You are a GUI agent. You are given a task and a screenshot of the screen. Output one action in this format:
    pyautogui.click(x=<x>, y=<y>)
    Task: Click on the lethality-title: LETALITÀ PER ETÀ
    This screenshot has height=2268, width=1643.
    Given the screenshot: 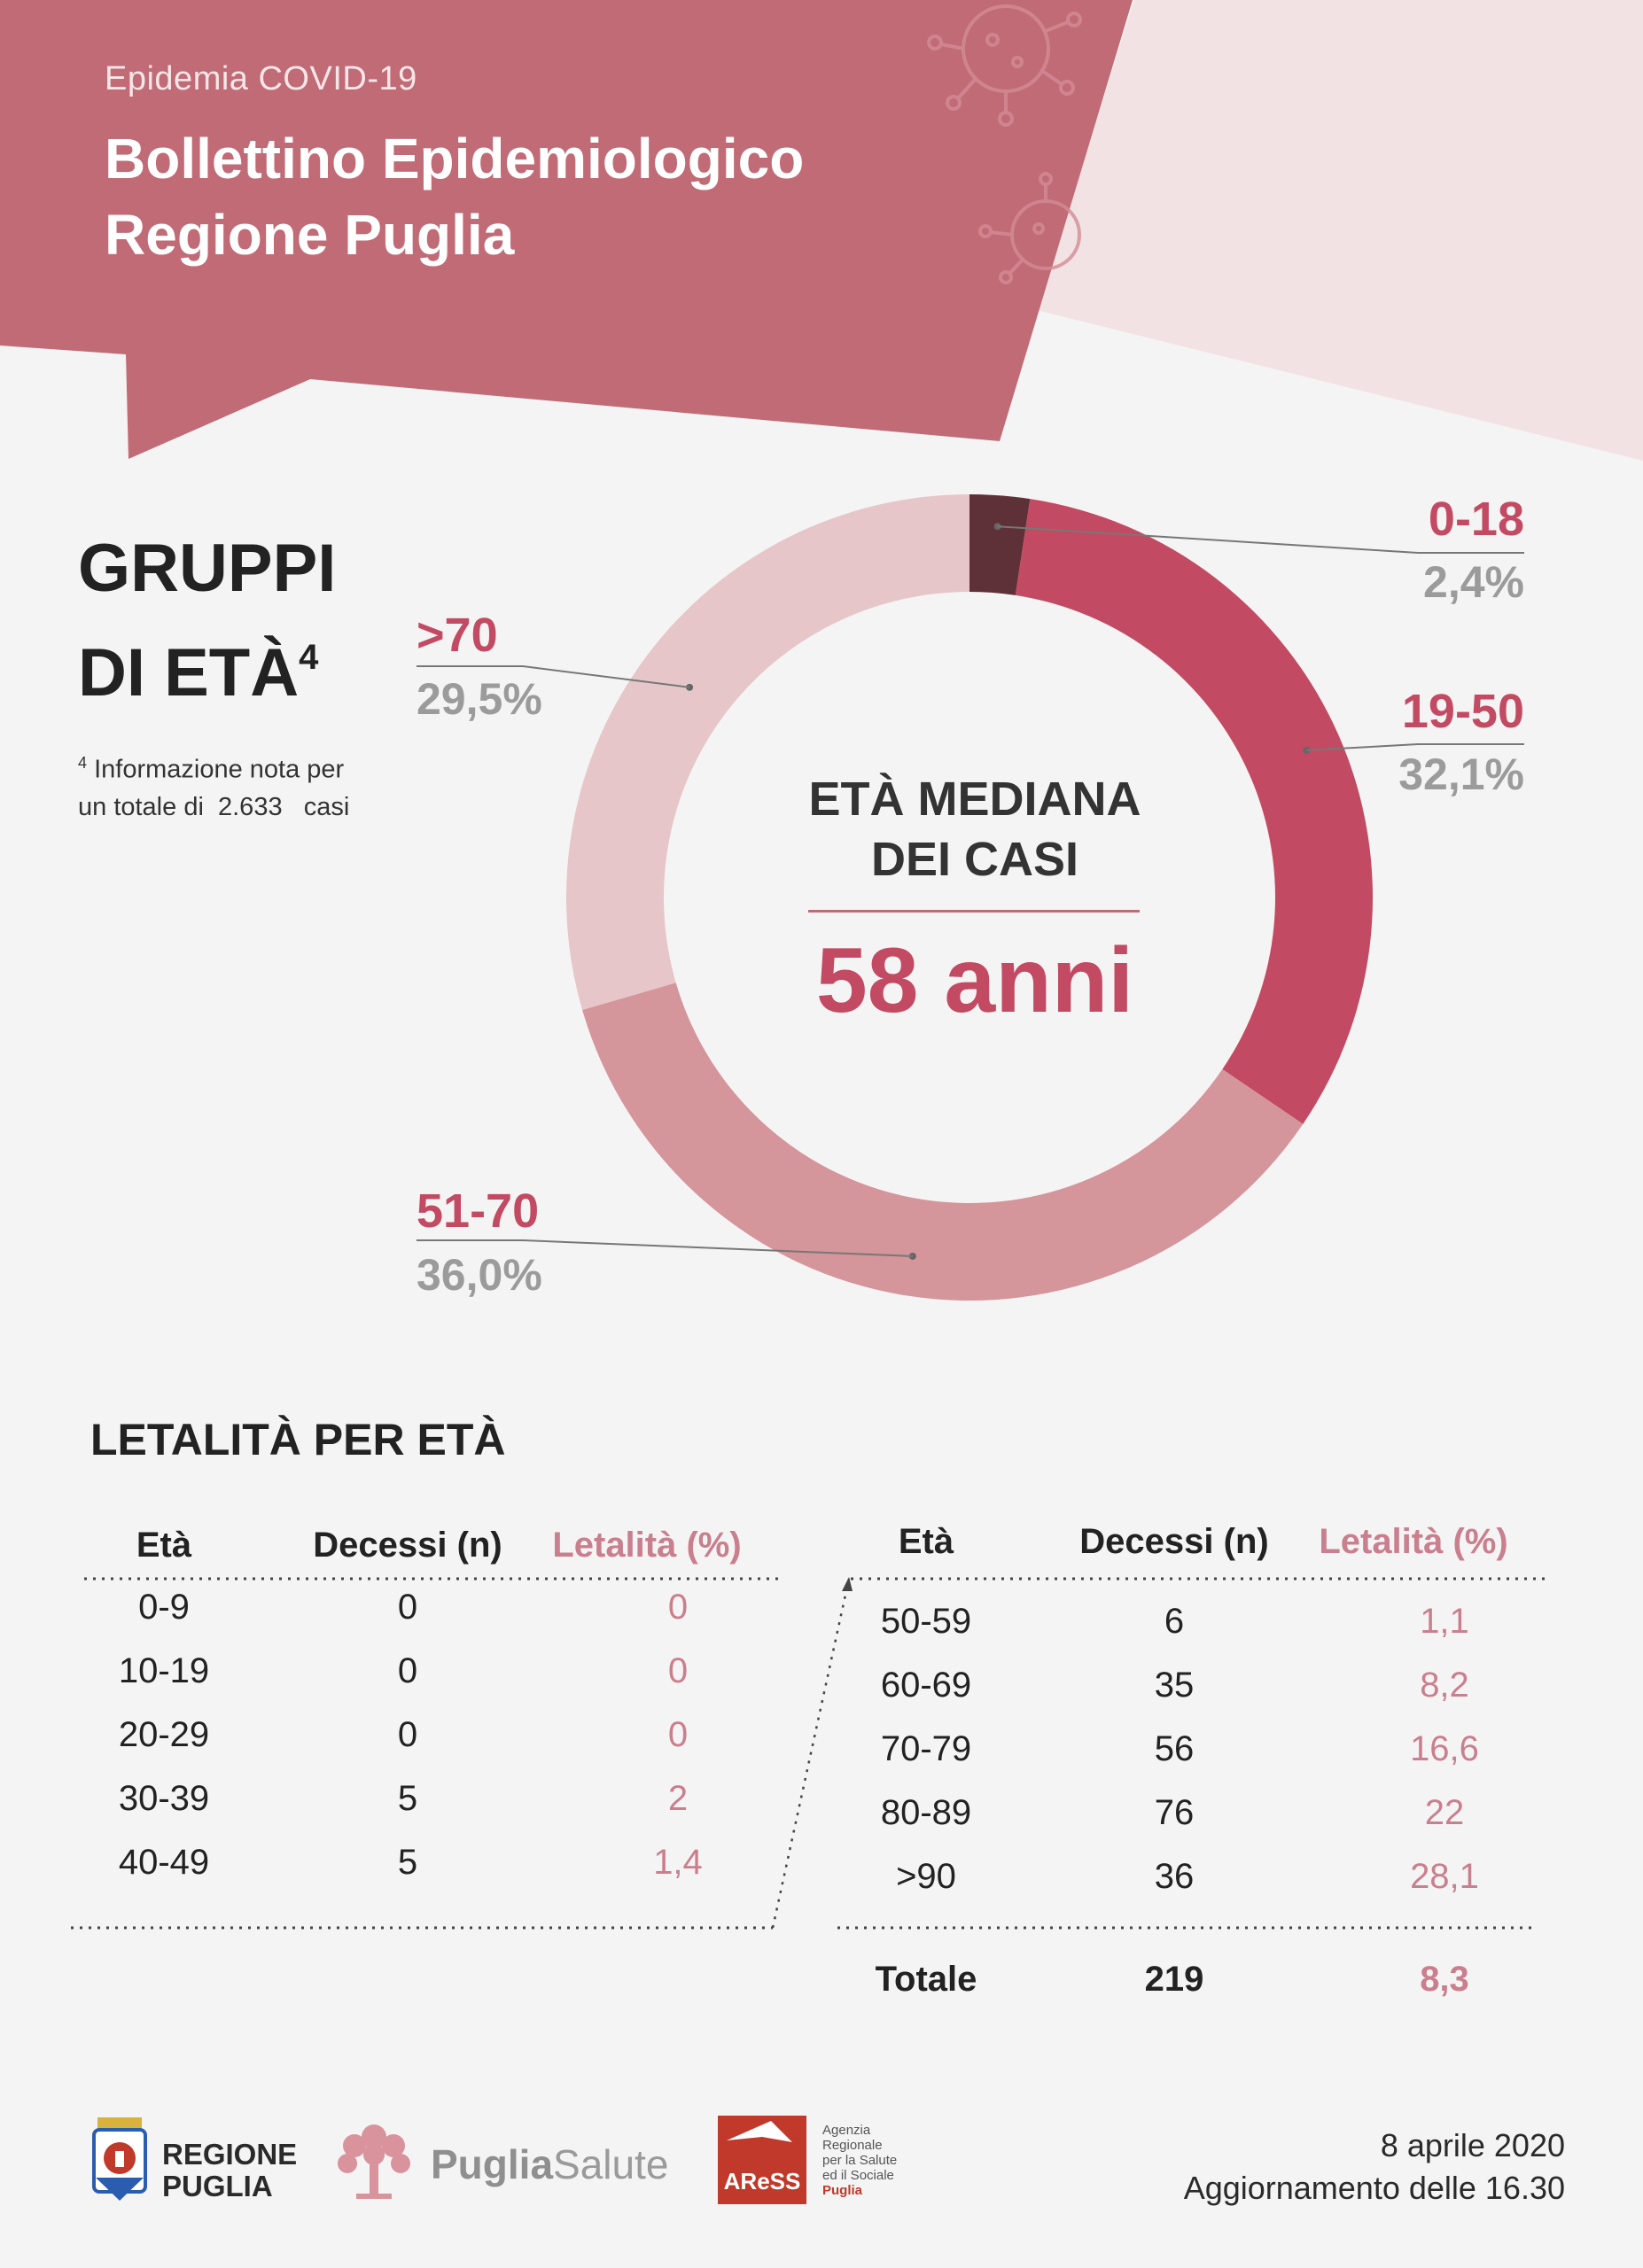 What is the action you would take?
    pyautogui.click(x=298, y=1439)
    